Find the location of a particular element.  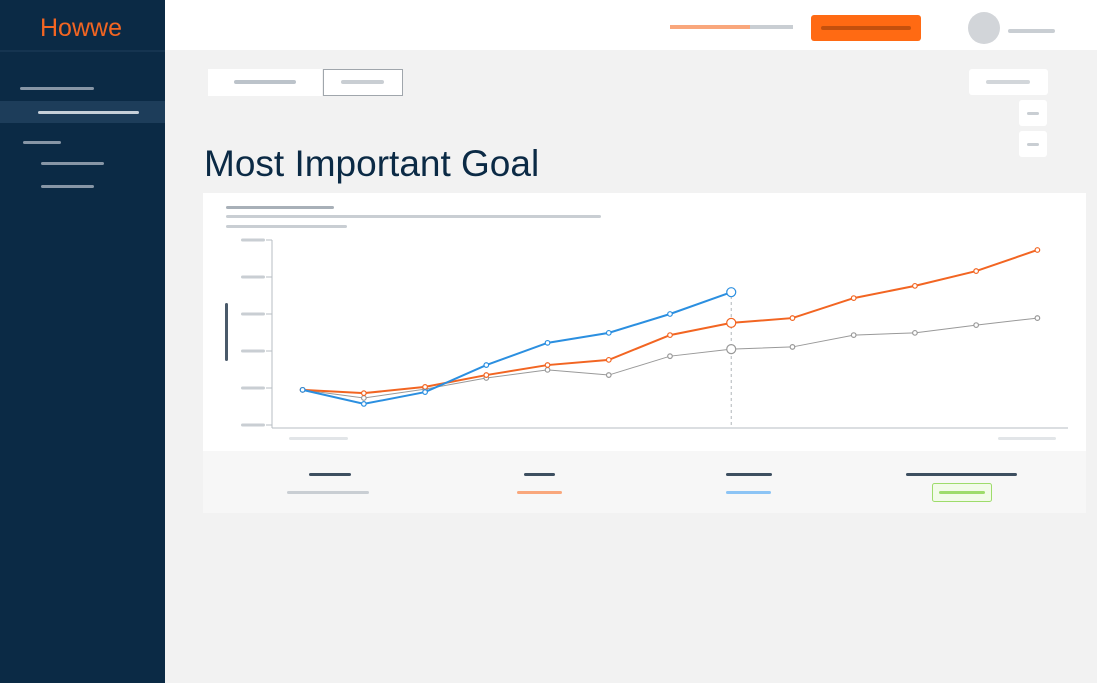

progress-fill is located at coordinates (710, 27).